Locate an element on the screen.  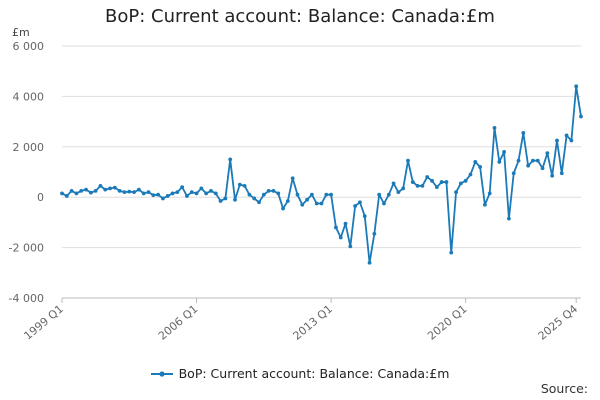
legend: BoP: Current account: Balance: Canada:£m is located at coordinates (300, 373).